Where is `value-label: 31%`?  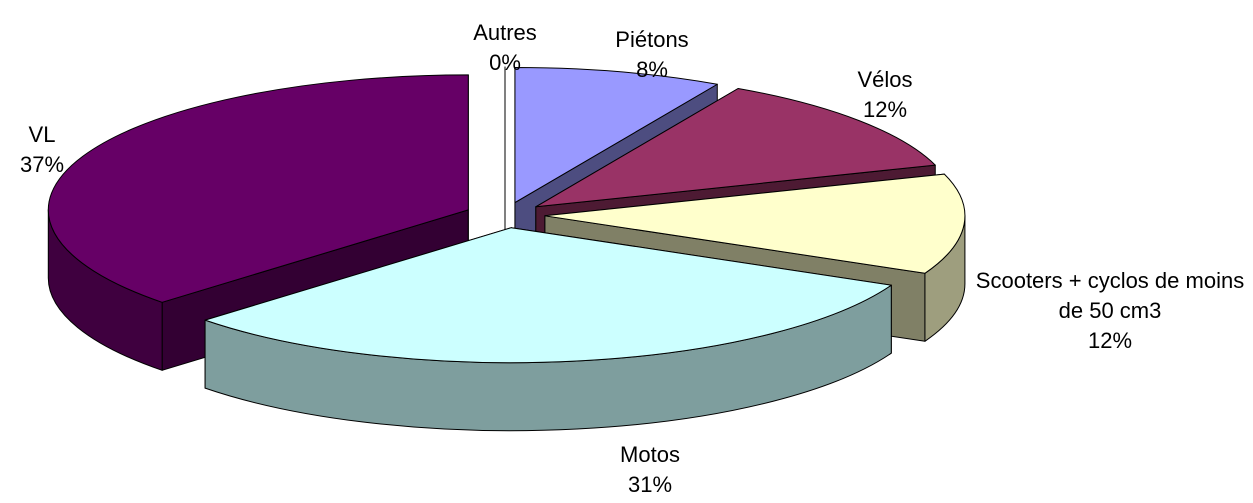
value-label: 31% is located at coordinates (650, 484).